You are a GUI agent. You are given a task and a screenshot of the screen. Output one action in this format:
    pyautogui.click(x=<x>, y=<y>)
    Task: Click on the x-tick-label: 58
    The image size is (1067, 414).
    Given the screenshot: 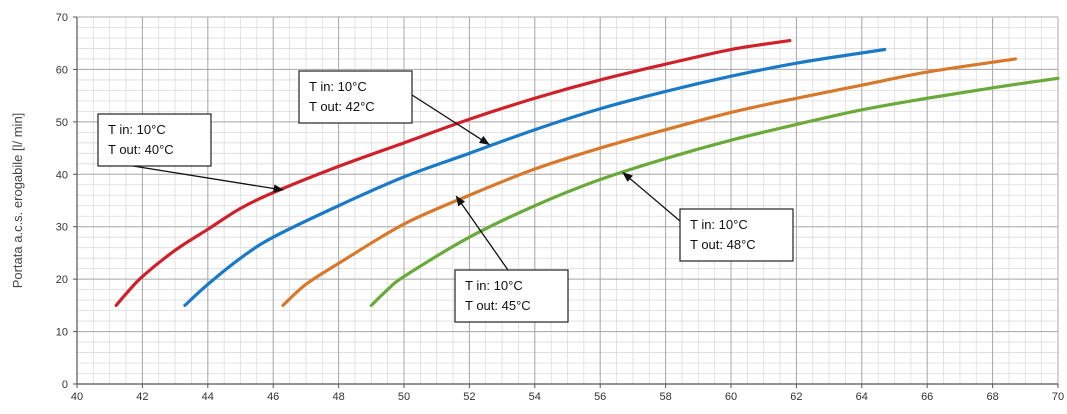 What is the action you would take?
    pyautogui.click(x=665, y=397)
    